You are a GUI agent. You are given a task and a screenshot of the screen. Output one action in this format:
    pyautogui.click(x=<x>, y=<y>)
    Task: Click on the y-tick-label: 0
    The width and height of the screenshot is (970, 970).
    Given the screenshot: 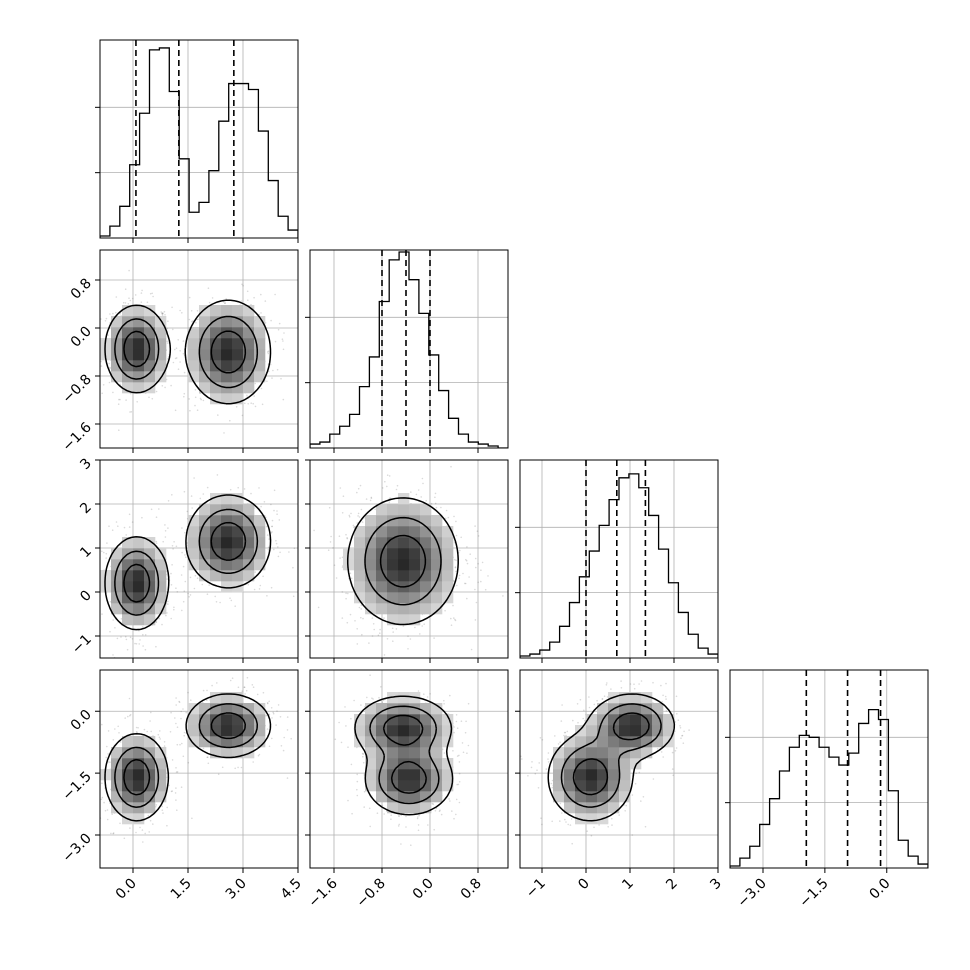 What is the action you would take?
    pyautogui.click(x=86, y=597)
    